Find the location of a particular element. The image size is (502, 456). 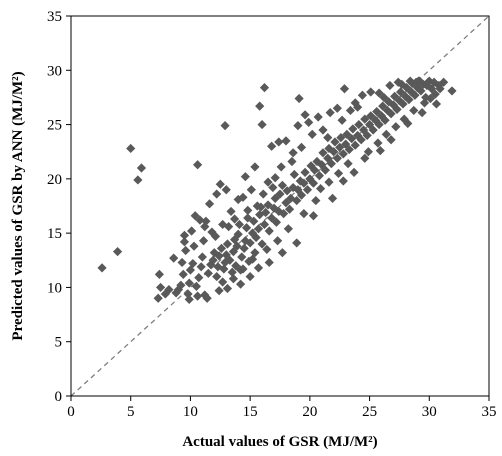

y-tick-label: 10 is located at coordinates (54, 288).